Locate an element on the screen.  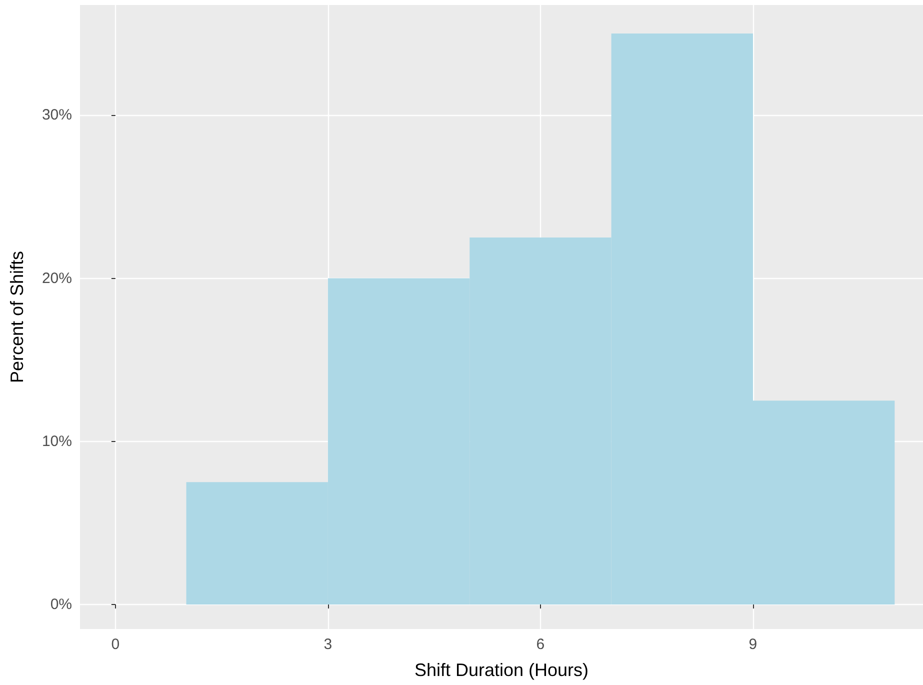
y-tick-label: 30% is located at coordinates (57, 115).